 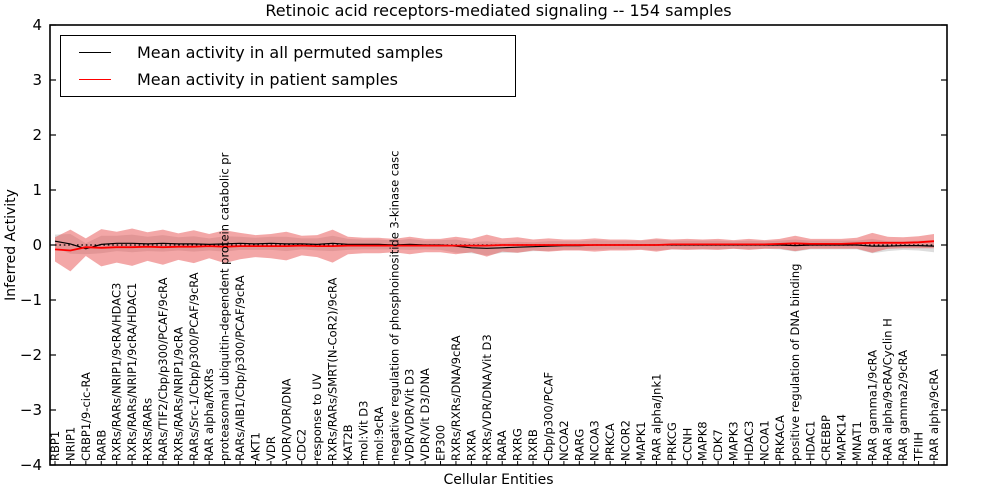 I want to click on x-tick-label: CDK7, so click(x=718, y=445).